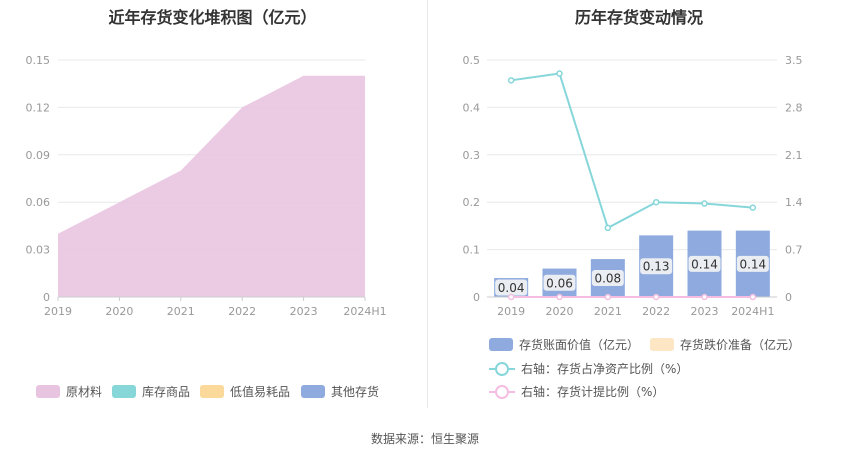 This screenshot has width=850, height=459. I want to click on right-left-y-tick-label: 0.3, so click(472, 155).